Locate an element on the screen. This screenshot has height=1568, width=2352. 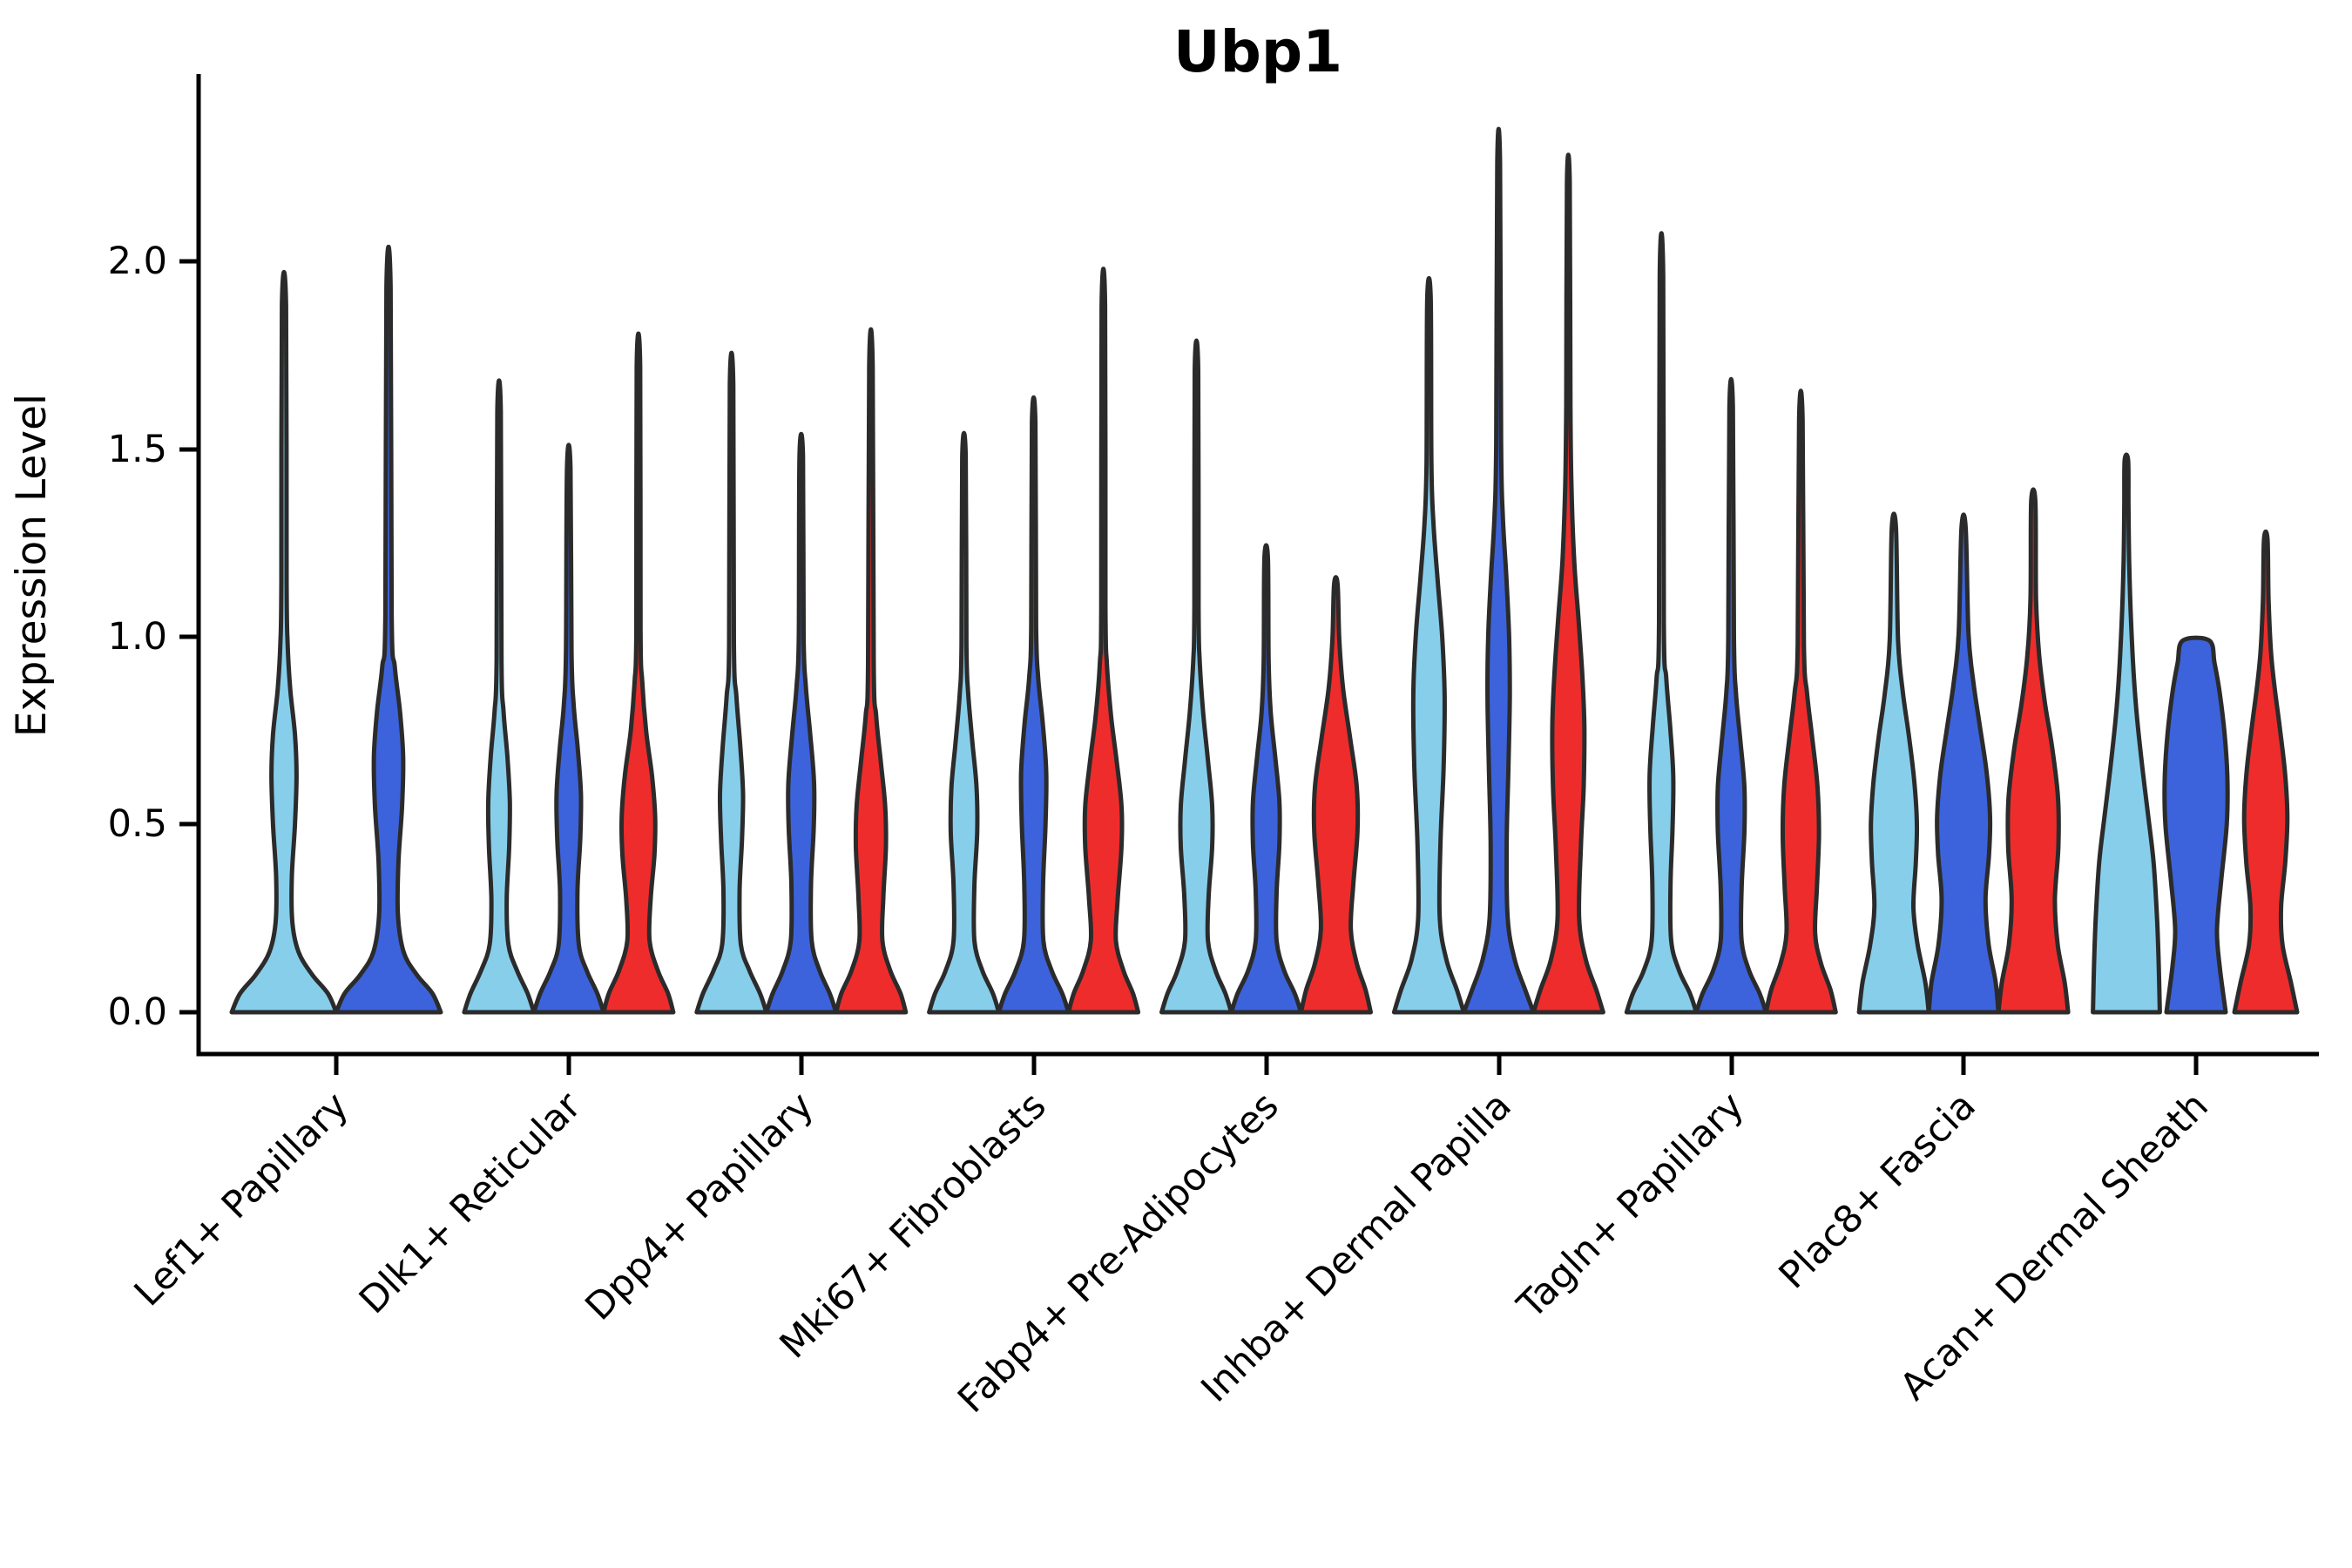
y-tick-labels: 2.0 1.5 1.0 0.5 0.0 is located at coordinates (137, 637).